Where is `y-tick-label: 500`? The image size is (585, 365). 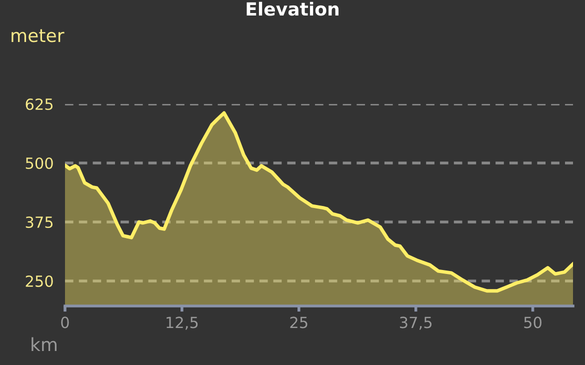
y-tick-label: 500 is located at coordinates (39, 163).